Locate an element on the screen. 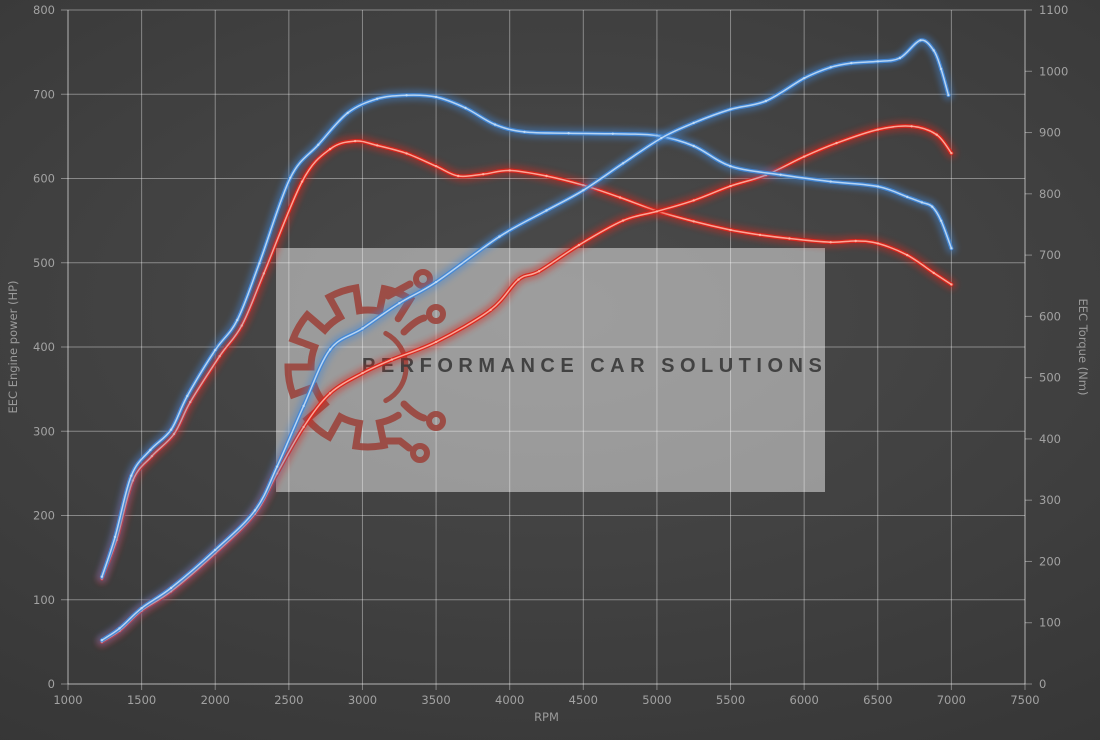 The height and width of the screenshot is (740, 1100). right-axis-title: EEC Torque (Nm) is located at coordinates (1083, 347).